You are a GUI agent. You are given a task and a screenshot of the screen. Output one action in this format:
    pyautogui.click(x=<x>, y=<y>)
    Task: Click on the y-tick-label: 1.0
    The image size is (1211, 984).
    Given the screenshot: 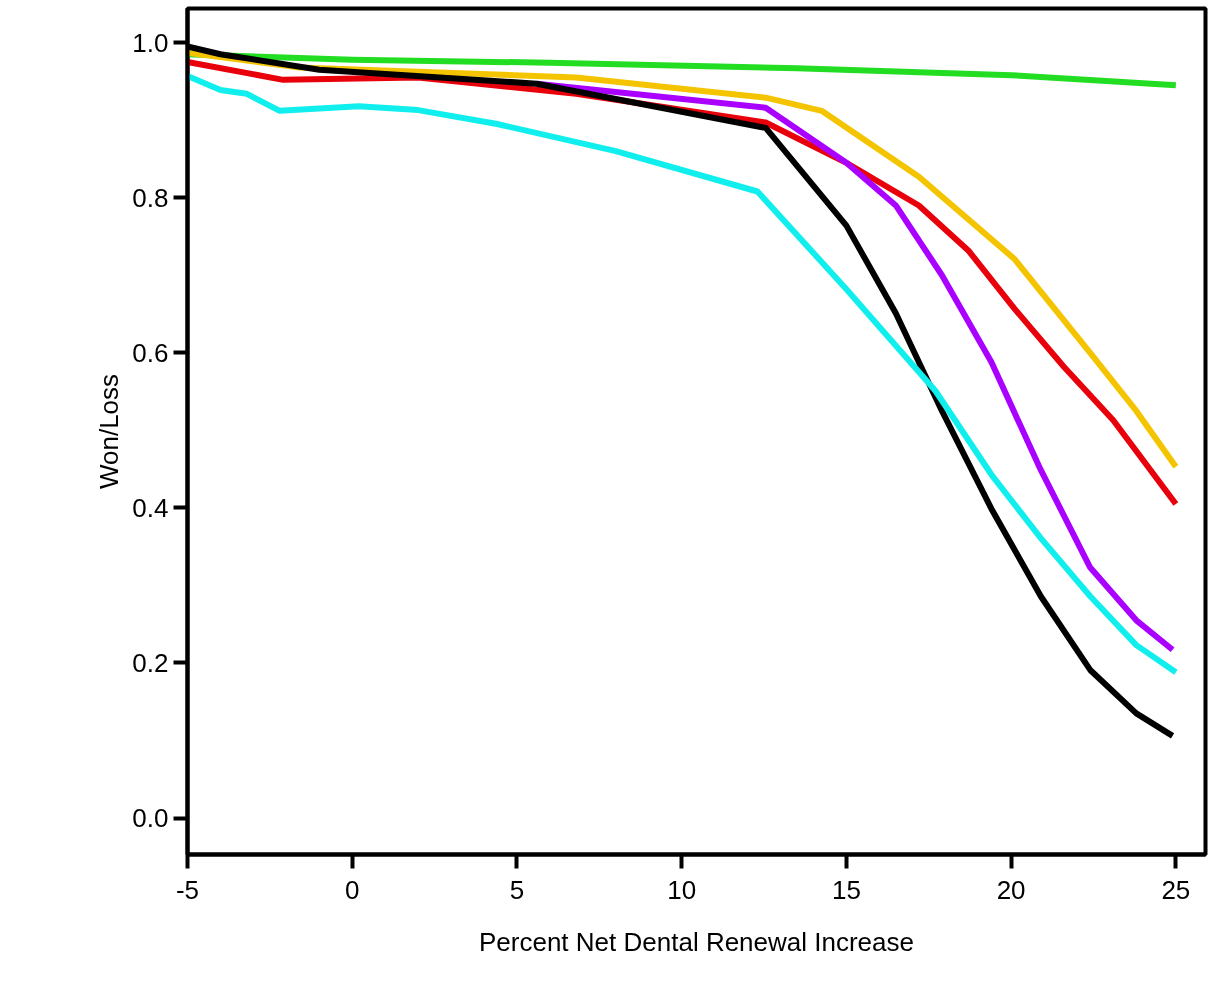 What is the action you would take?
    pyautogui.click(x=150, y=42)
    